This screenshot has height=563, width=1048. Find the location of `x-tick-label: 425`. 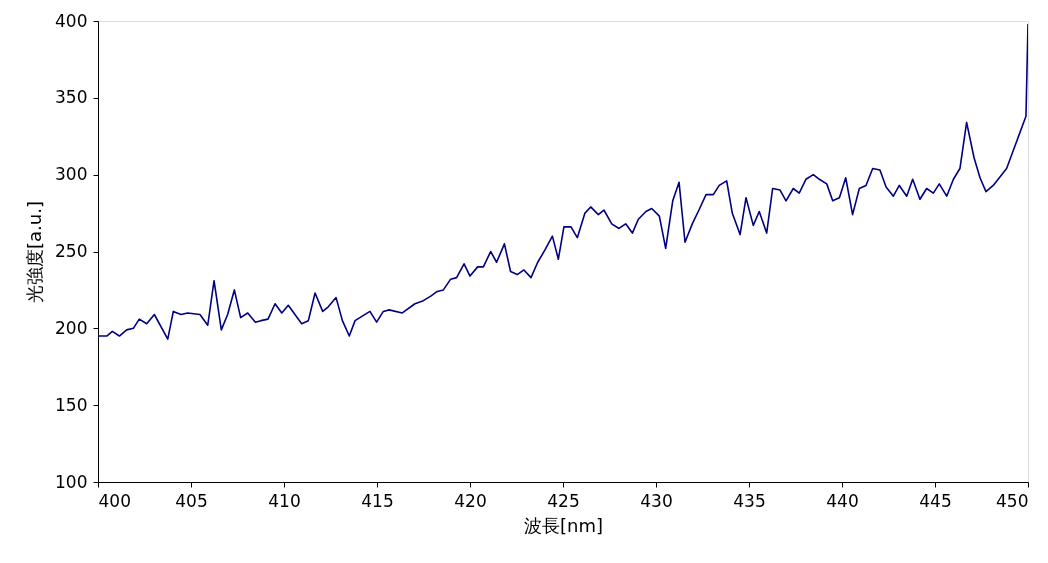

x-tick-label: 425 is located at coordinates (563, 500).